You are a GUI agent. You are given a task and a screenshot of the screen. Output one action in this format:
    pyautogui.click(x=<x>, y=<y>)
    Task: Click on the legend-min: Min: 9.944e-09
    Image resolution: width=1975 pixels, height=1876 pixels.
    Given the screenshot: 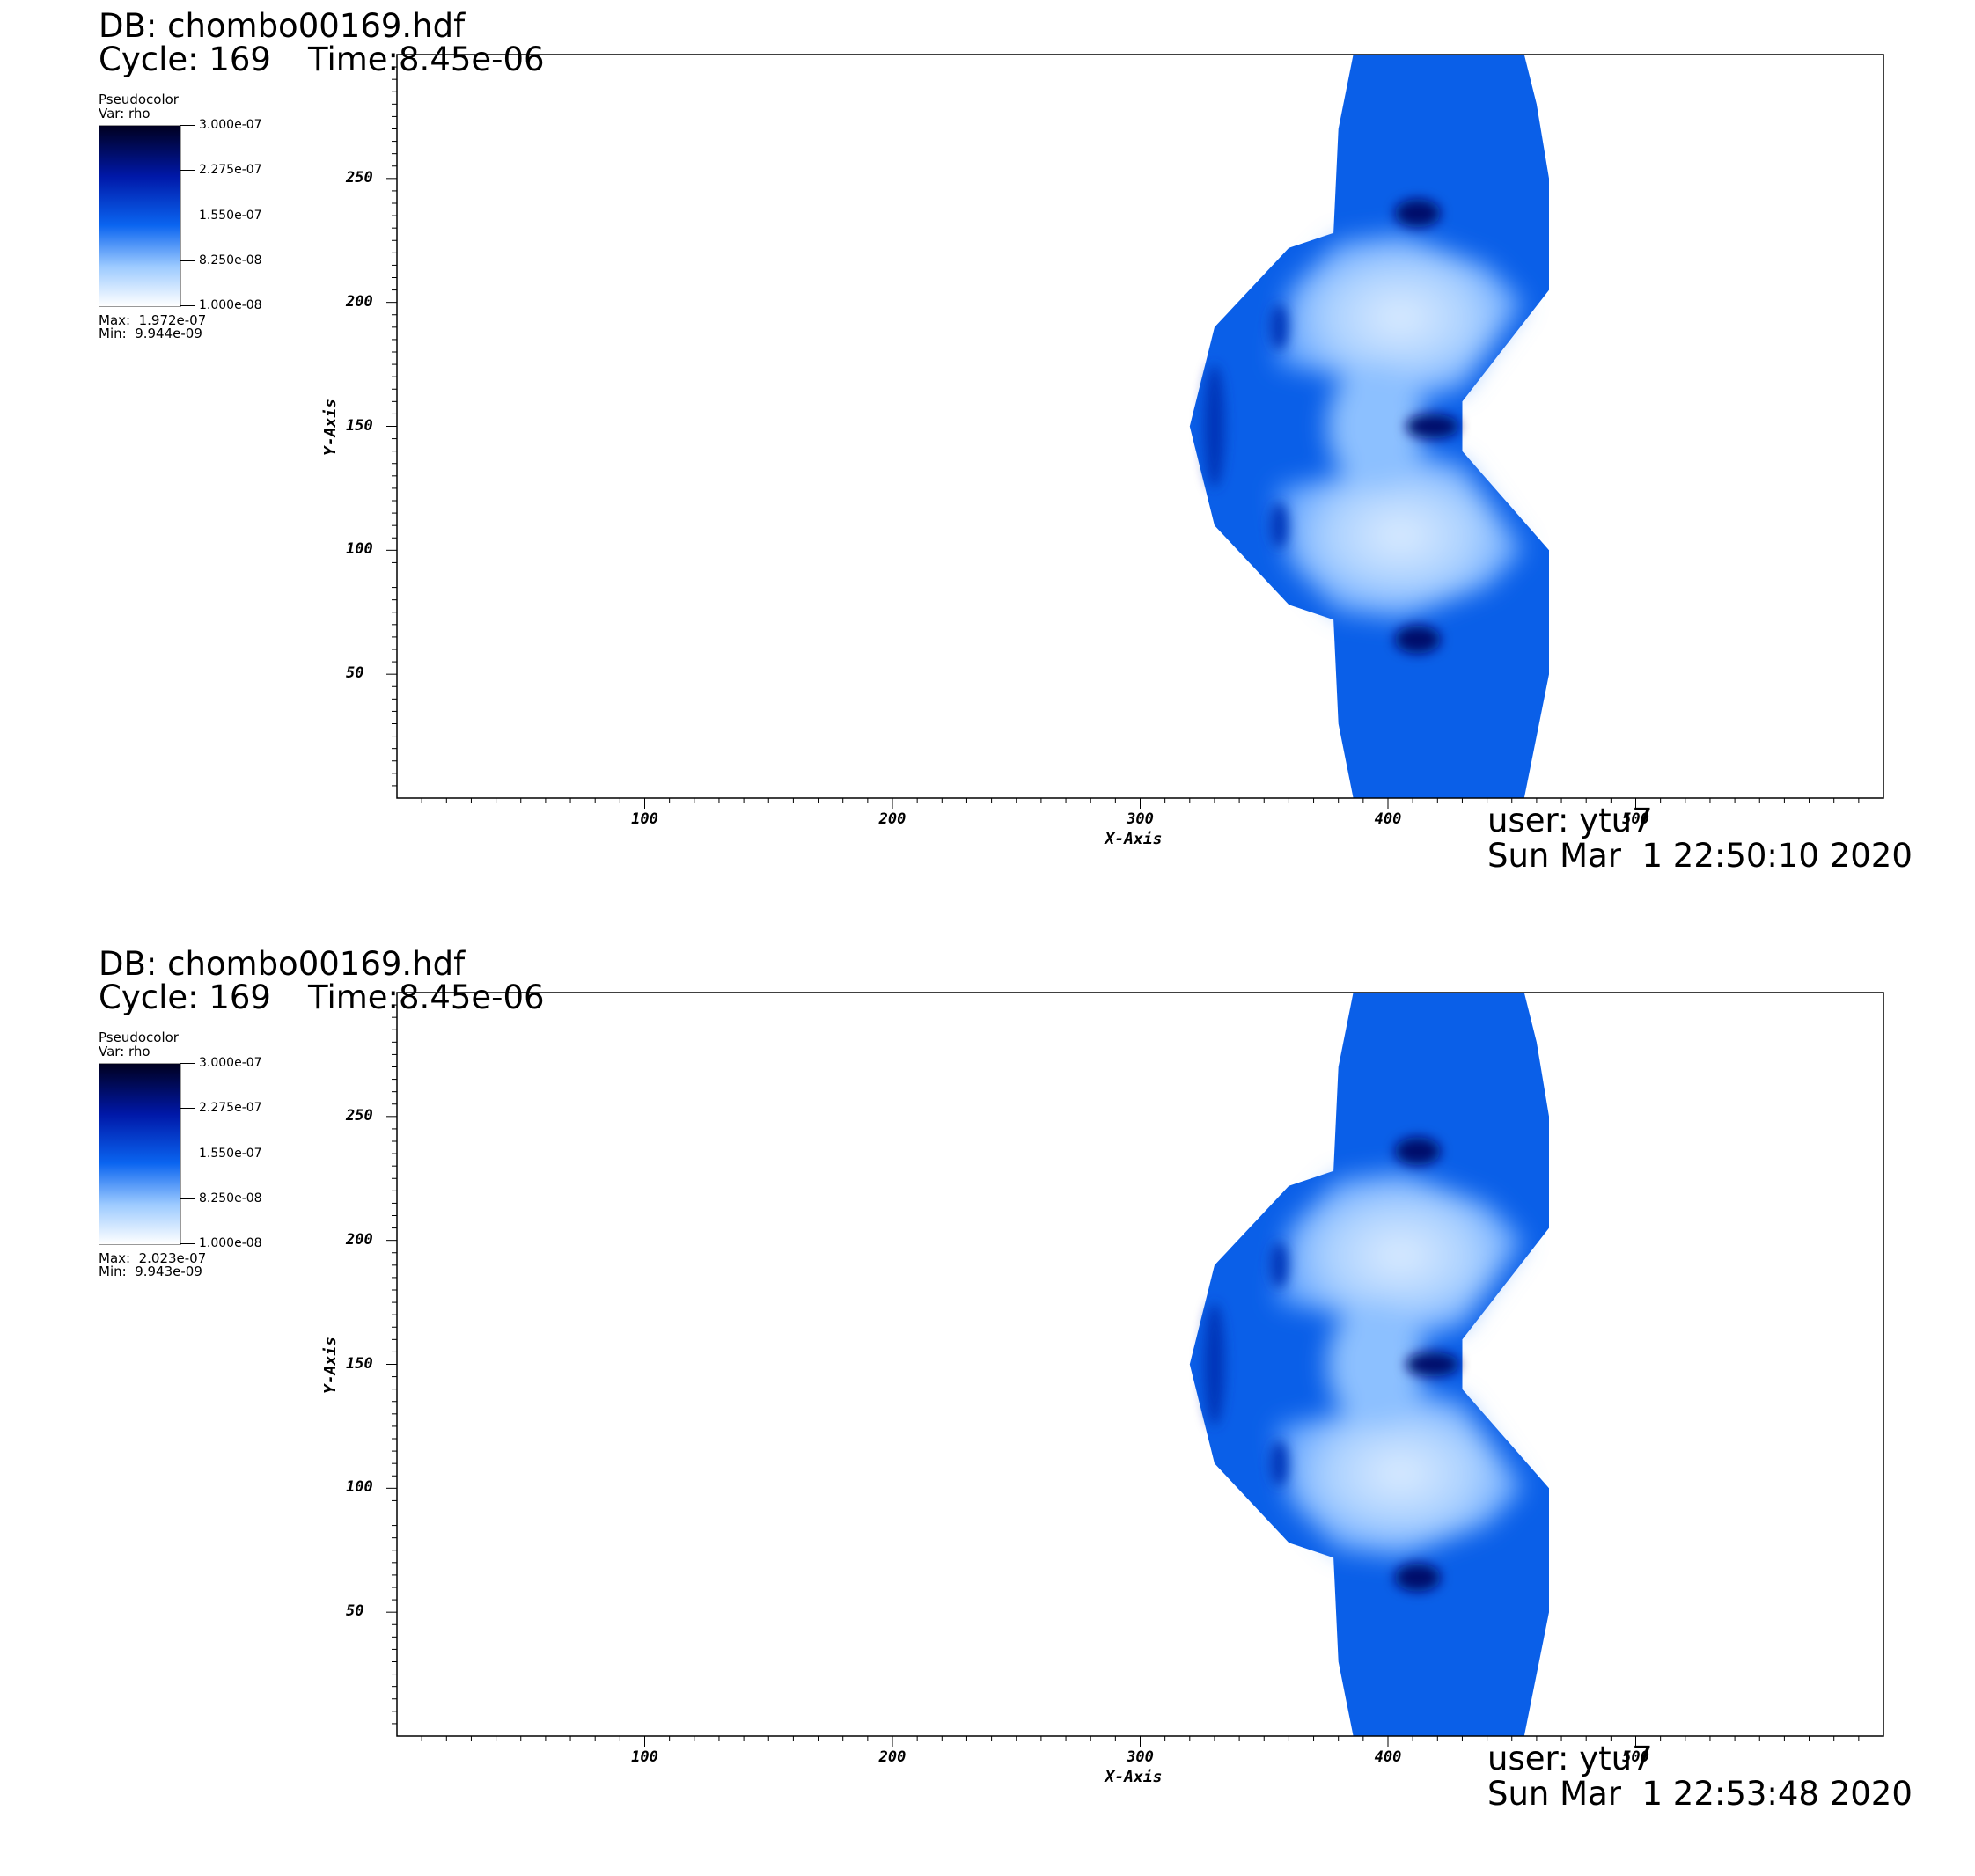 What is the action you would take?
    pyautogui.click(x=150, y=333)
    